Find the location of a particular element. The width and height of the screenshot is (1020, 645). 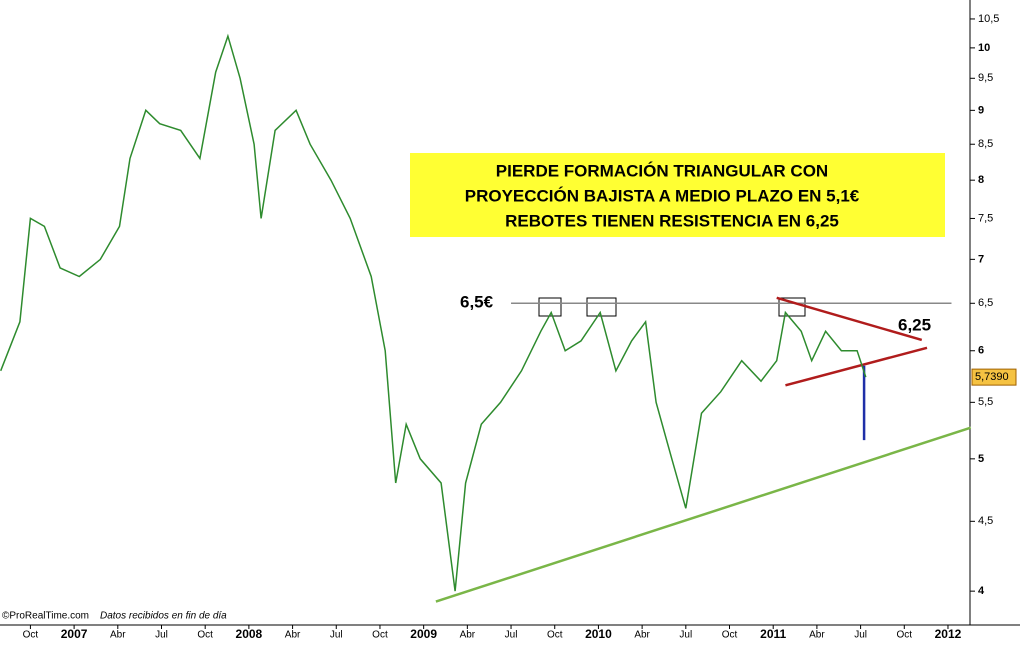

y-tick-label: 7,5 is located at coordinates (985, 218).